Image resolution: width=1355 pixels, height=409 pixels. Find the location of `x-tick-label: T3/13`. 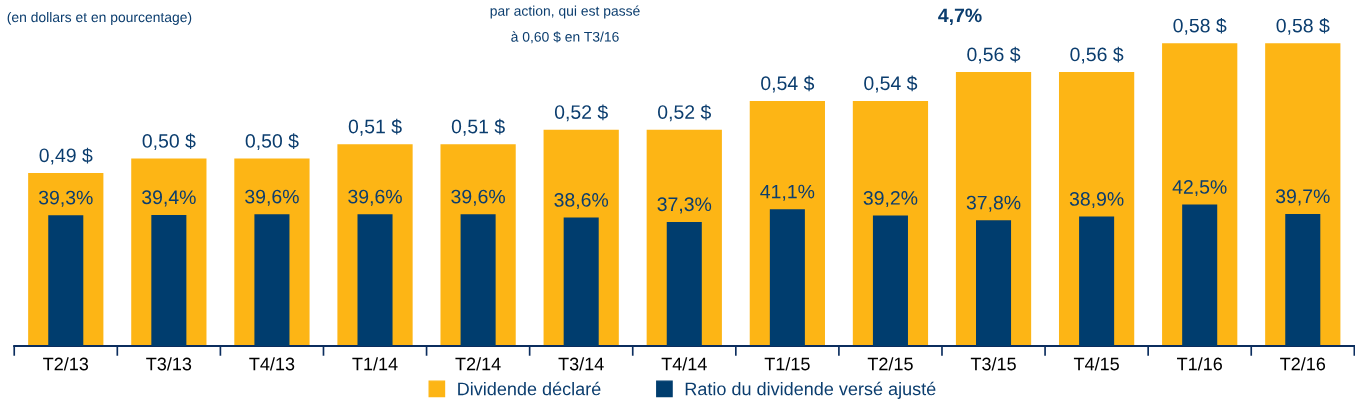

x-tick-label: T3/13 is located at coordinates (169, 364).